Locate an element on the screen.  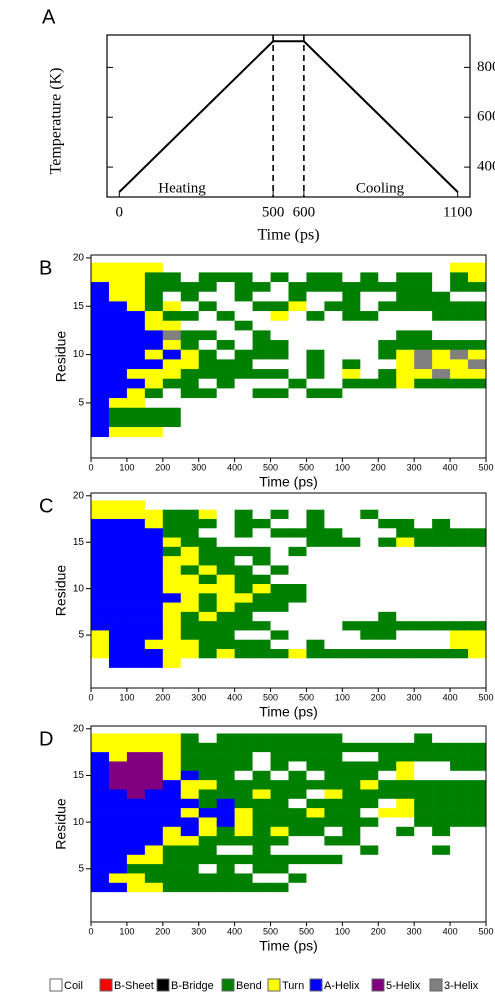
x-tick-label: 1100 is located at coordinates (457, 212).